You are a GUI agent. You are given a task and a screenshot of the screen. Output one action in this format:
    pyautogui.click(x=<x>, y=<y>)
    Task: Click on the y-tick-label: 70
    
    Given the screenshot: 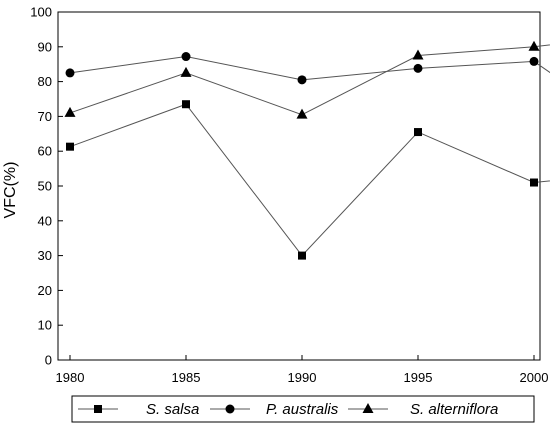 What is the action you would take?
    pyautogui.click(x=45, y=116)
    